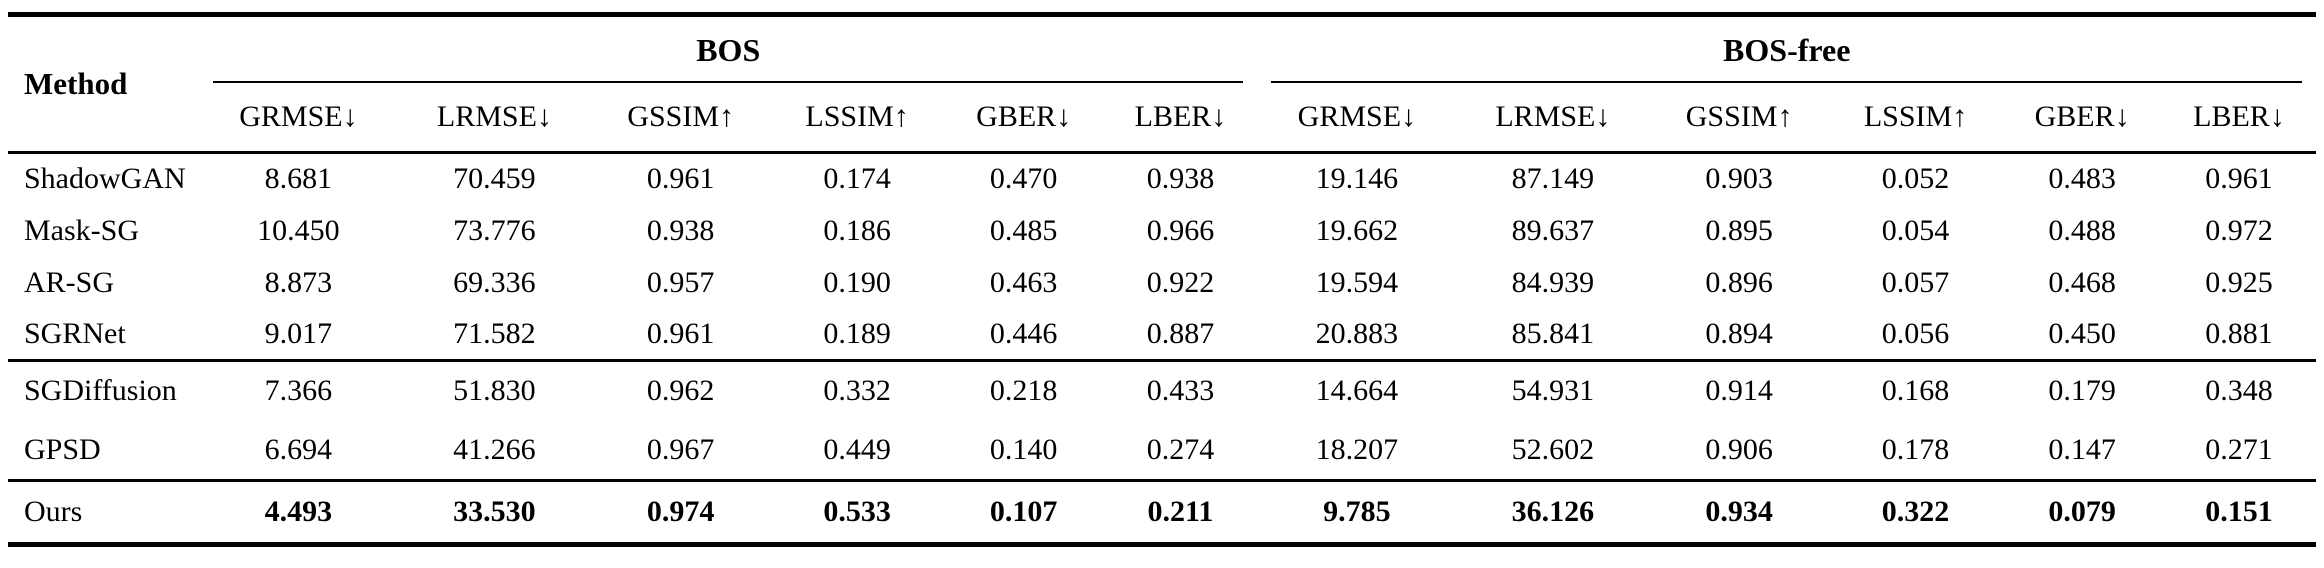  What do you see at coordinates (680, 116) in the screenshot?
I see `metric-header-gssim-bos: GSSIM↑` at bounding box center [680, 116].